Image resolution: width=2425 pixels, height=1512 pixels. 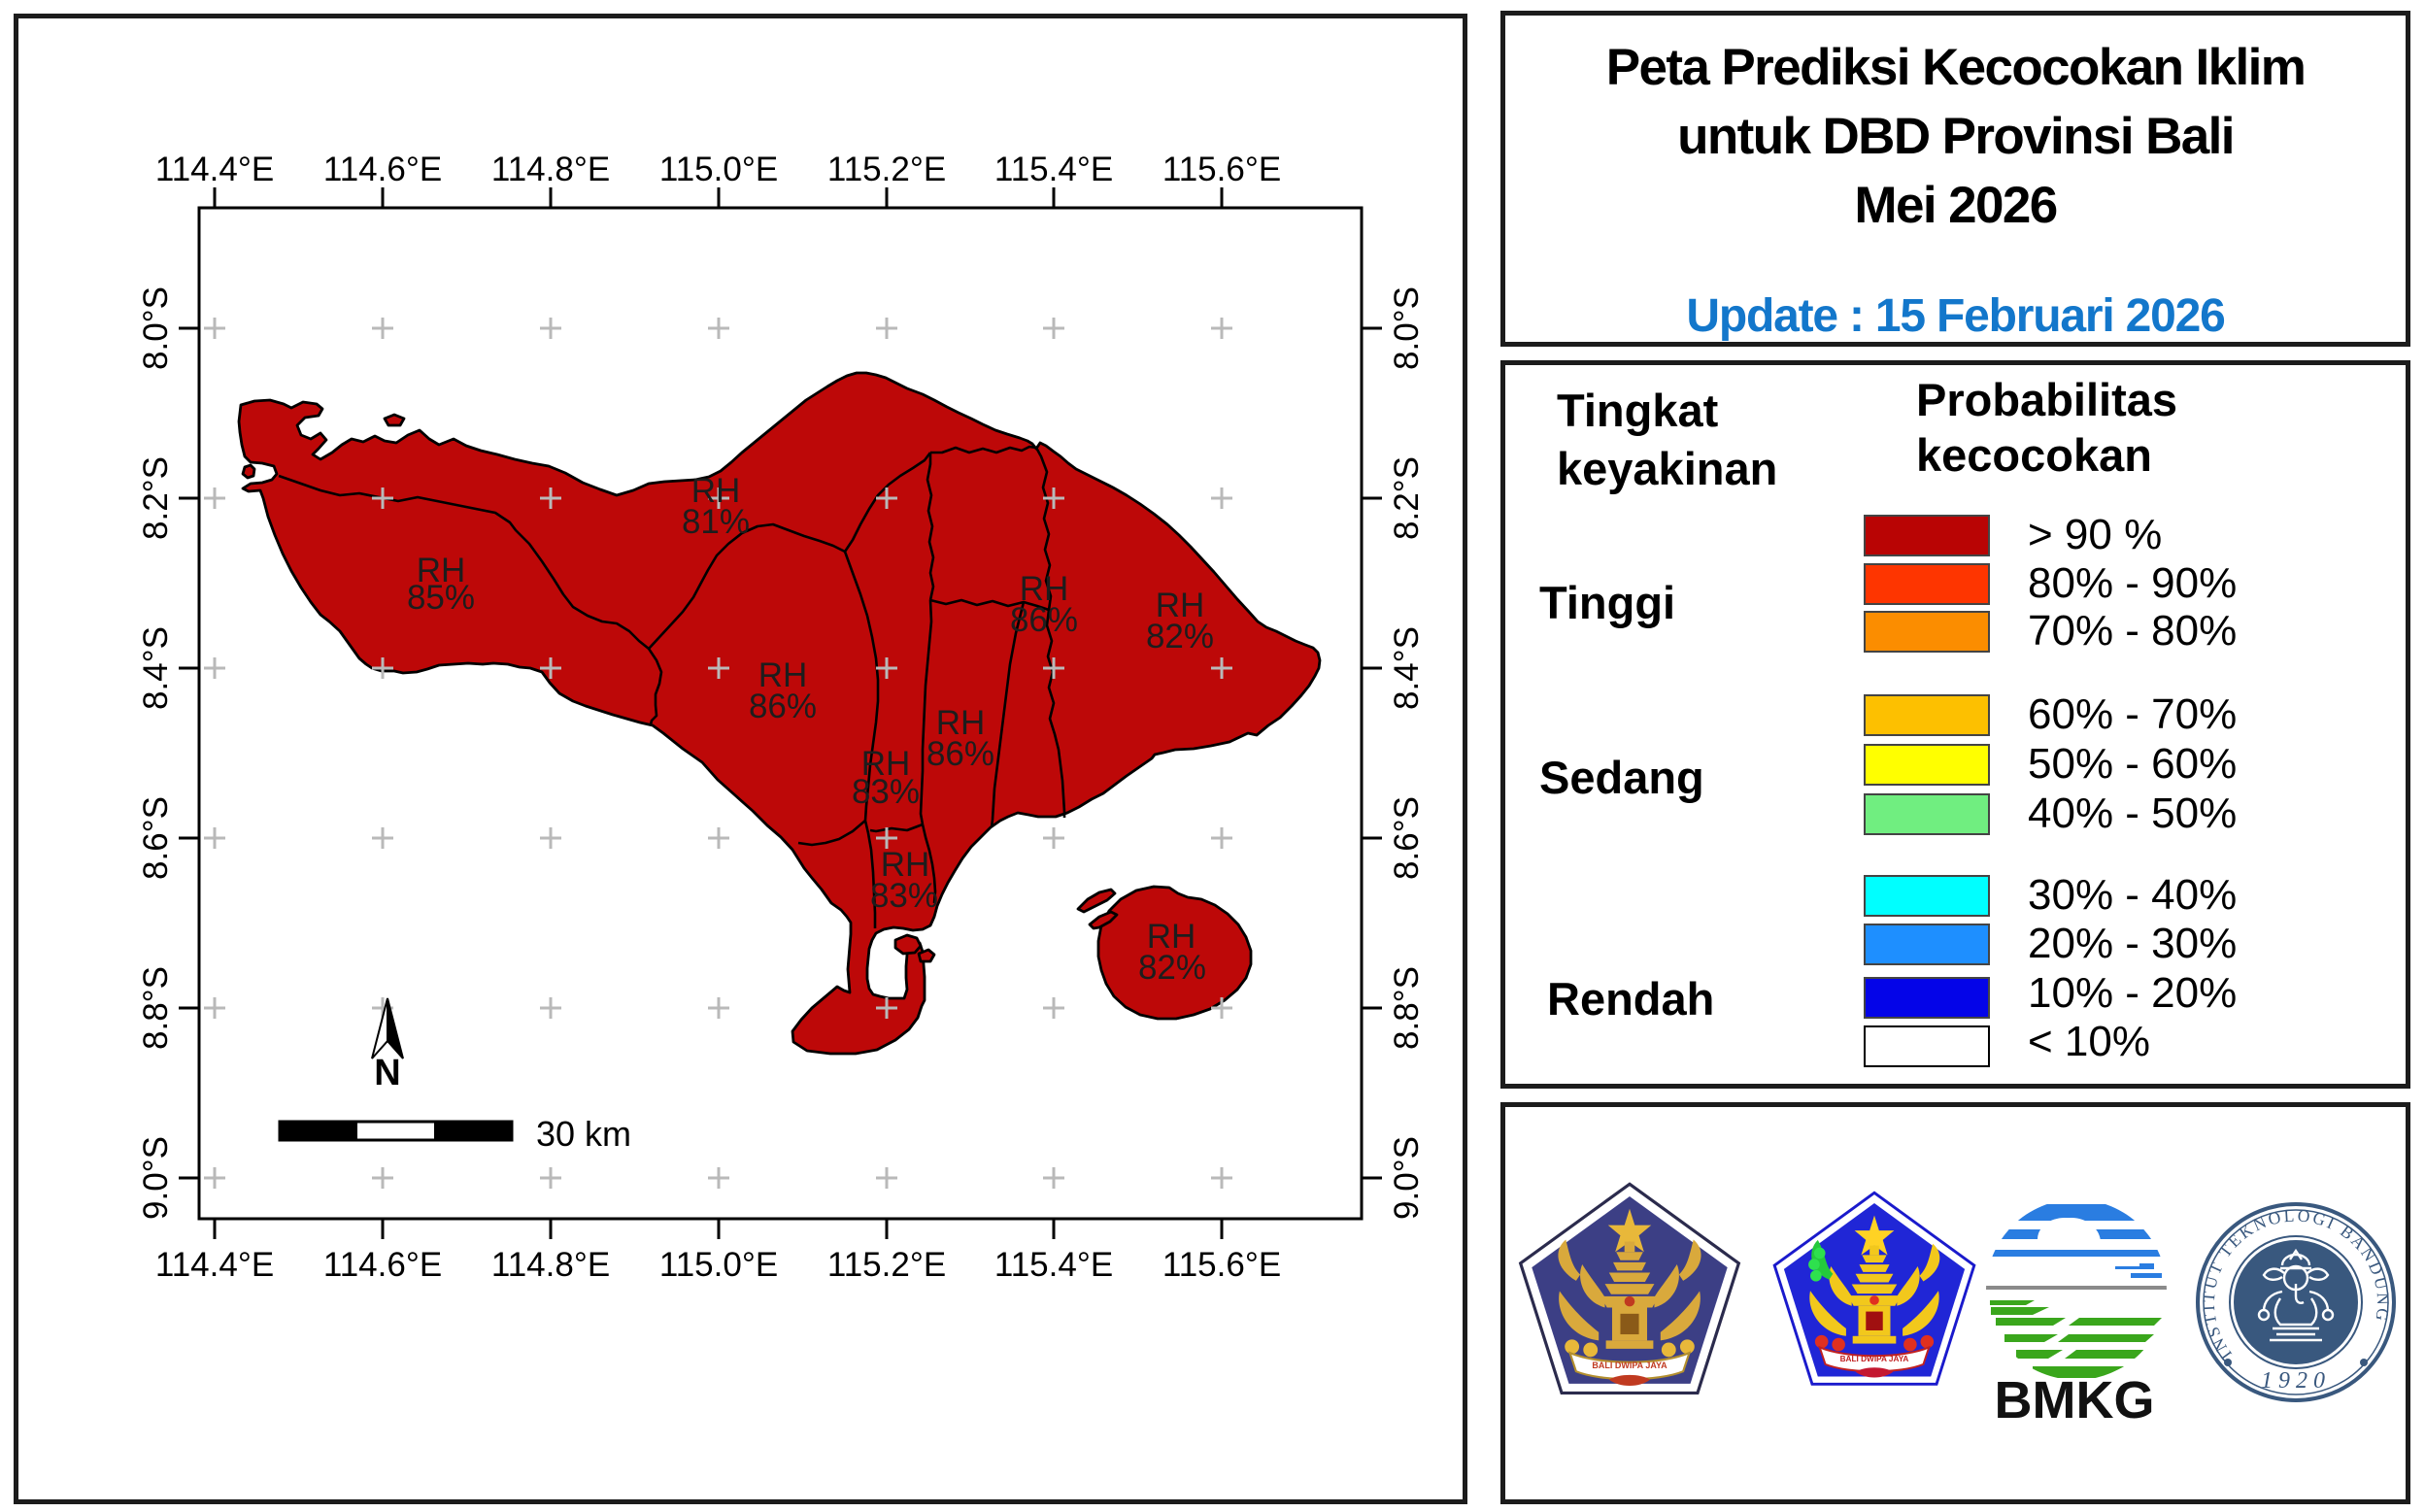 I want to click on svg-text: 85%, so click(x=441, y=598).